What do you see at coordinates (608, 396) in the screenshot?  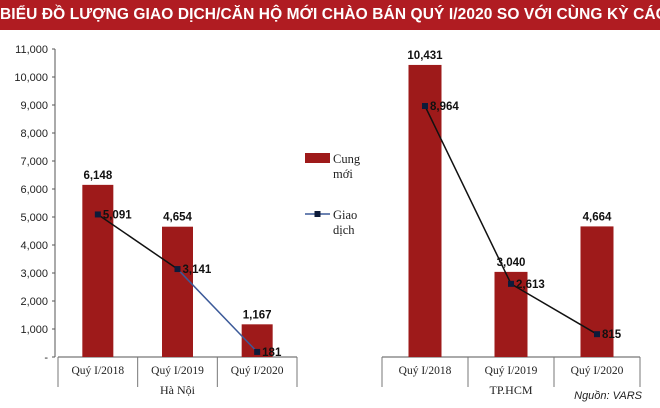 I see `source-note: Nguồn: VARS` at bounding box center [608, 396].